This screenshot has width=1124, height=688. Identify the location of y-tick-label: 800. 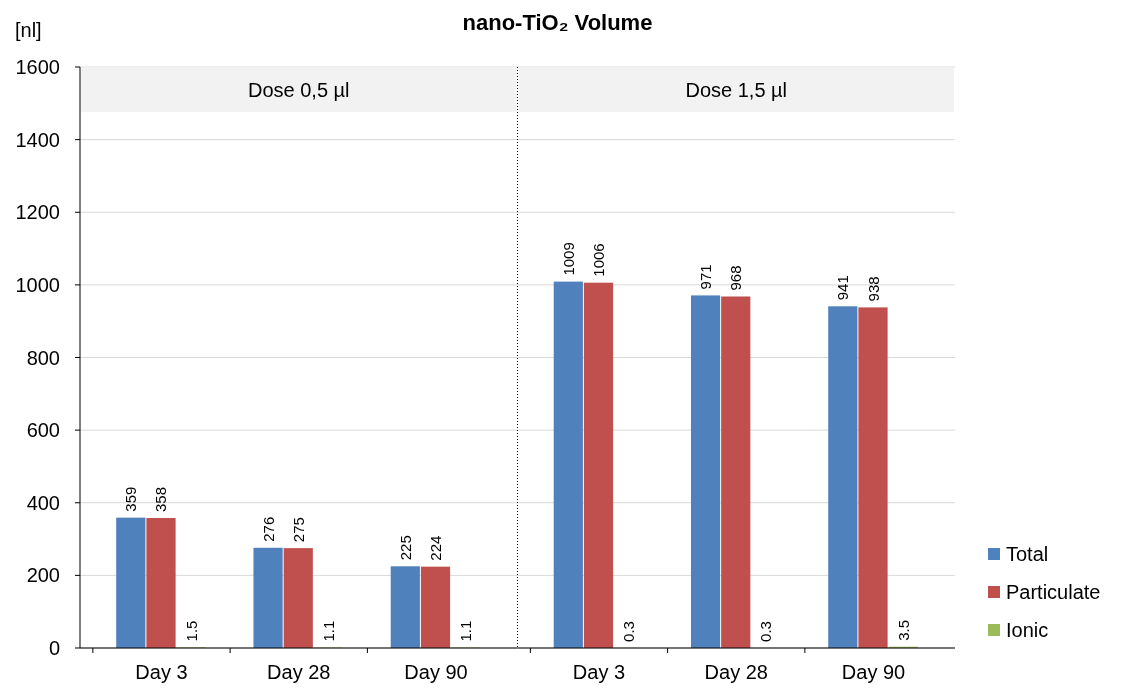
(43, 357).